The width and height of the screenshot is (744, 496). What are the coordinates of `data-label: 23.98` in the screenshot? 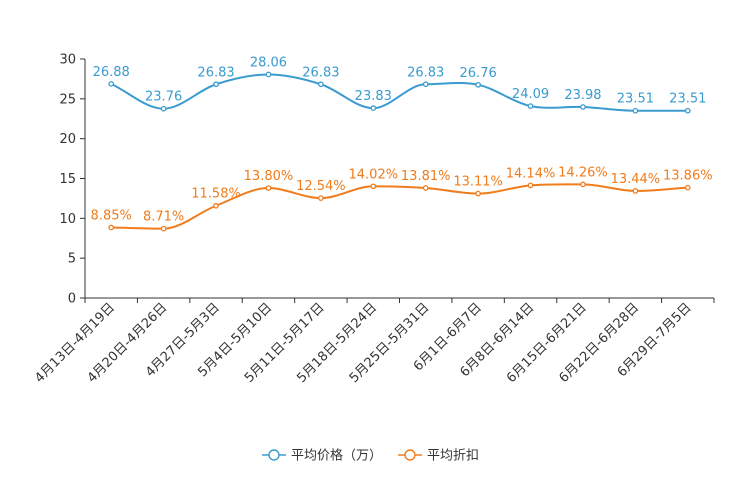 It's located at (582, 95).